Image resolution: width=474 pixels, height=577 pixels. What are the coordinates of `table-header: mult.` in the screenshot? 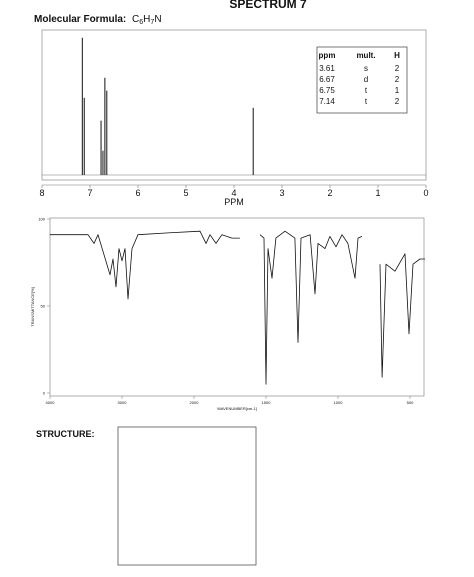 It's located at (365, 55).